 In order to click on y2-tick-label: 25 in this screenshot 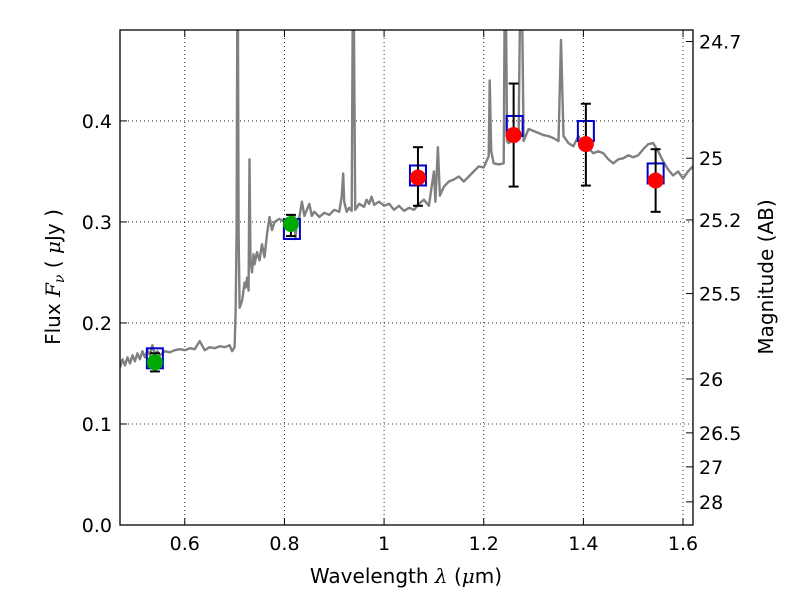, I will do `click(711, 159)`.